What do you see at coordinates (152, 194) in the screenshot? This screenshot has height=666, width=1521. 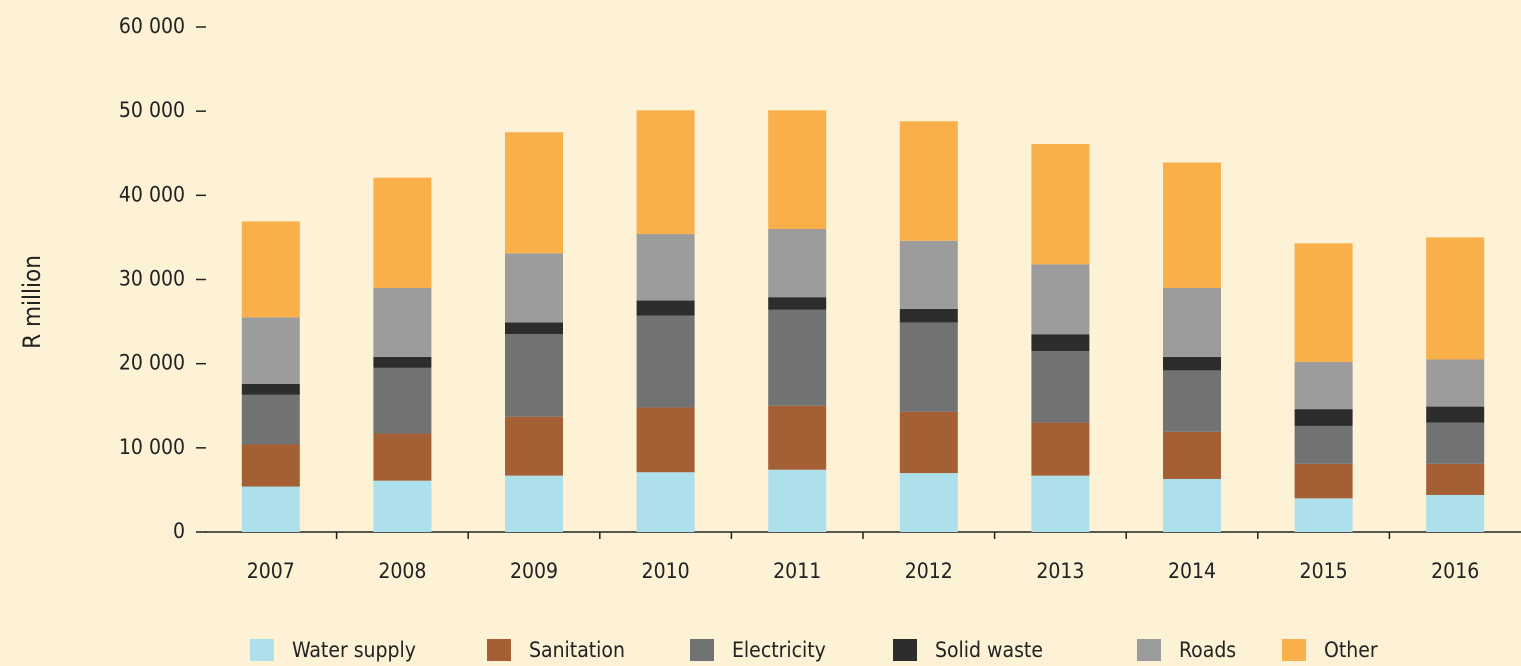 I see `y-tick-label: 40 000` at bounding box center [152, 194].